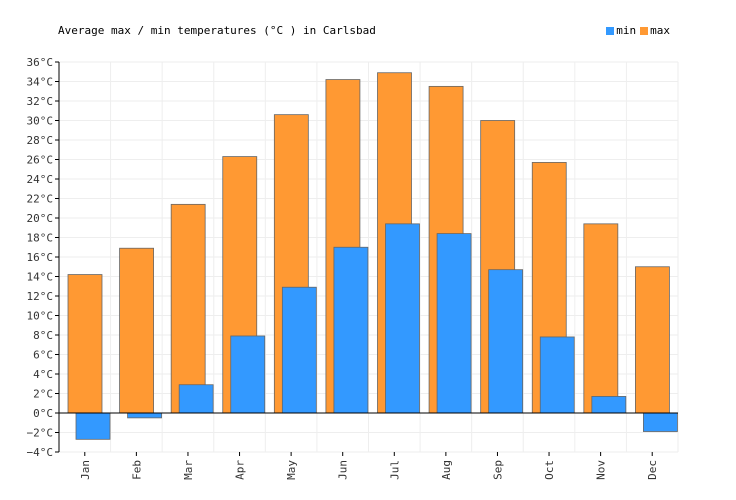  Describe the element at coordinates (40, 140) in the screenshot. I see `y-tick-label: 28°C` at that location.